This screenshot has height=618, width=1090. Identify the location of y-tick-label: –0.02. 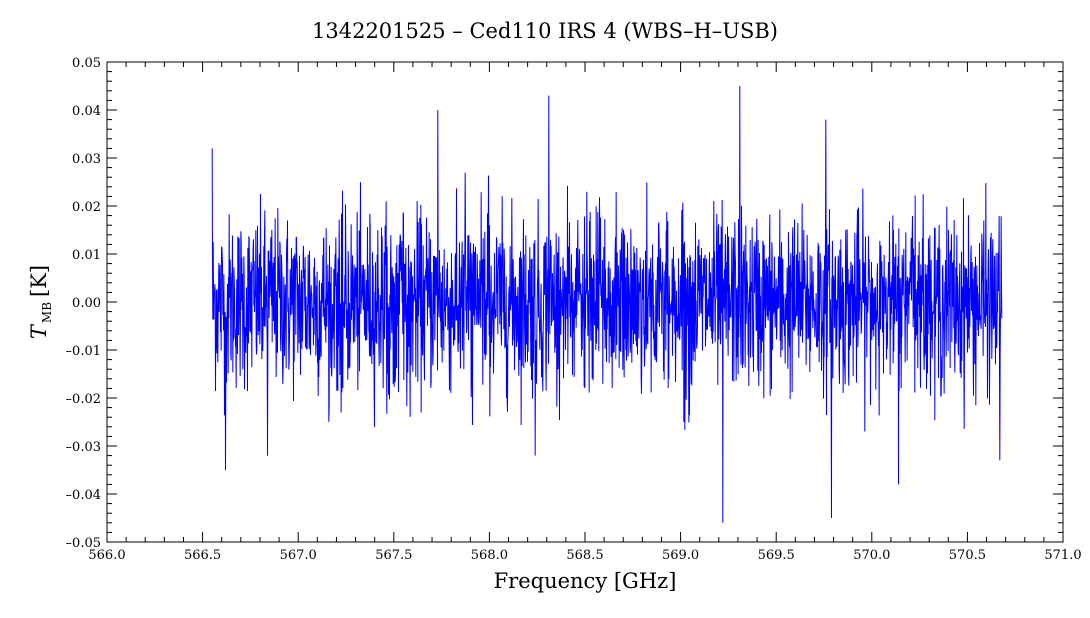
(83, 399).